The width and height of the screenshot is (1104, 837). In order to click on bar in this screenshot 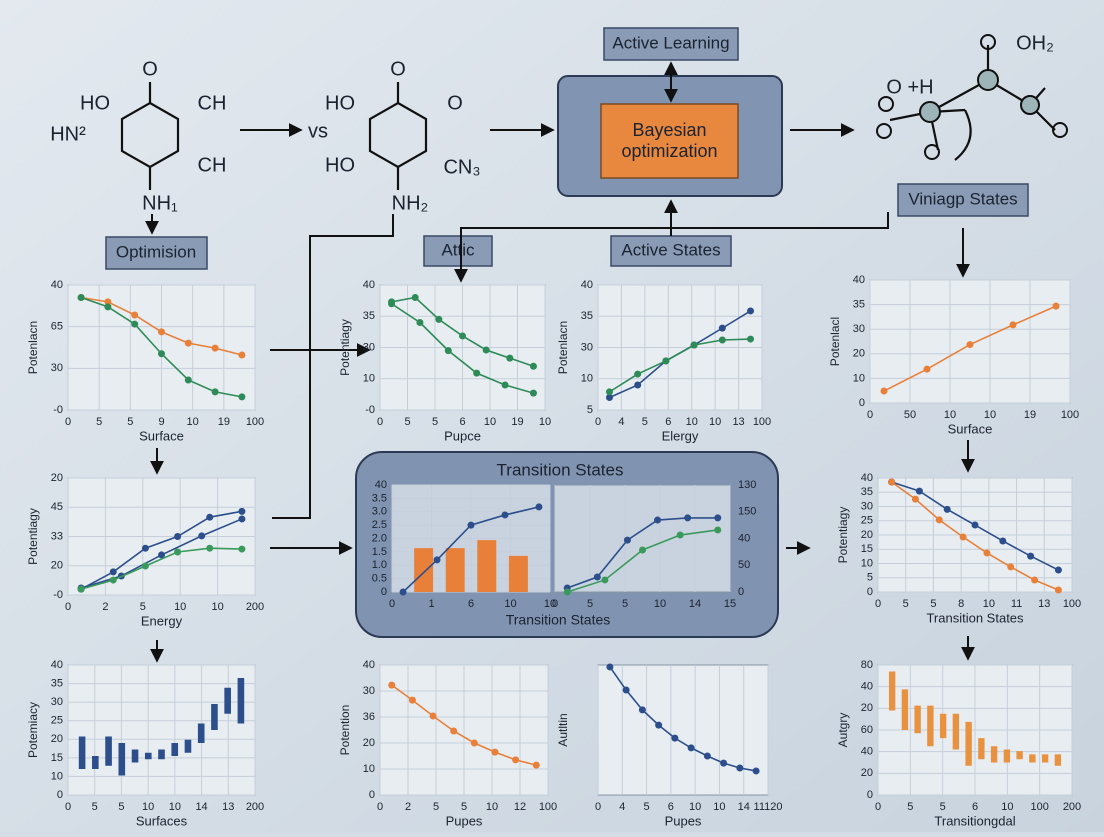, I will do `click(424, 570)`.